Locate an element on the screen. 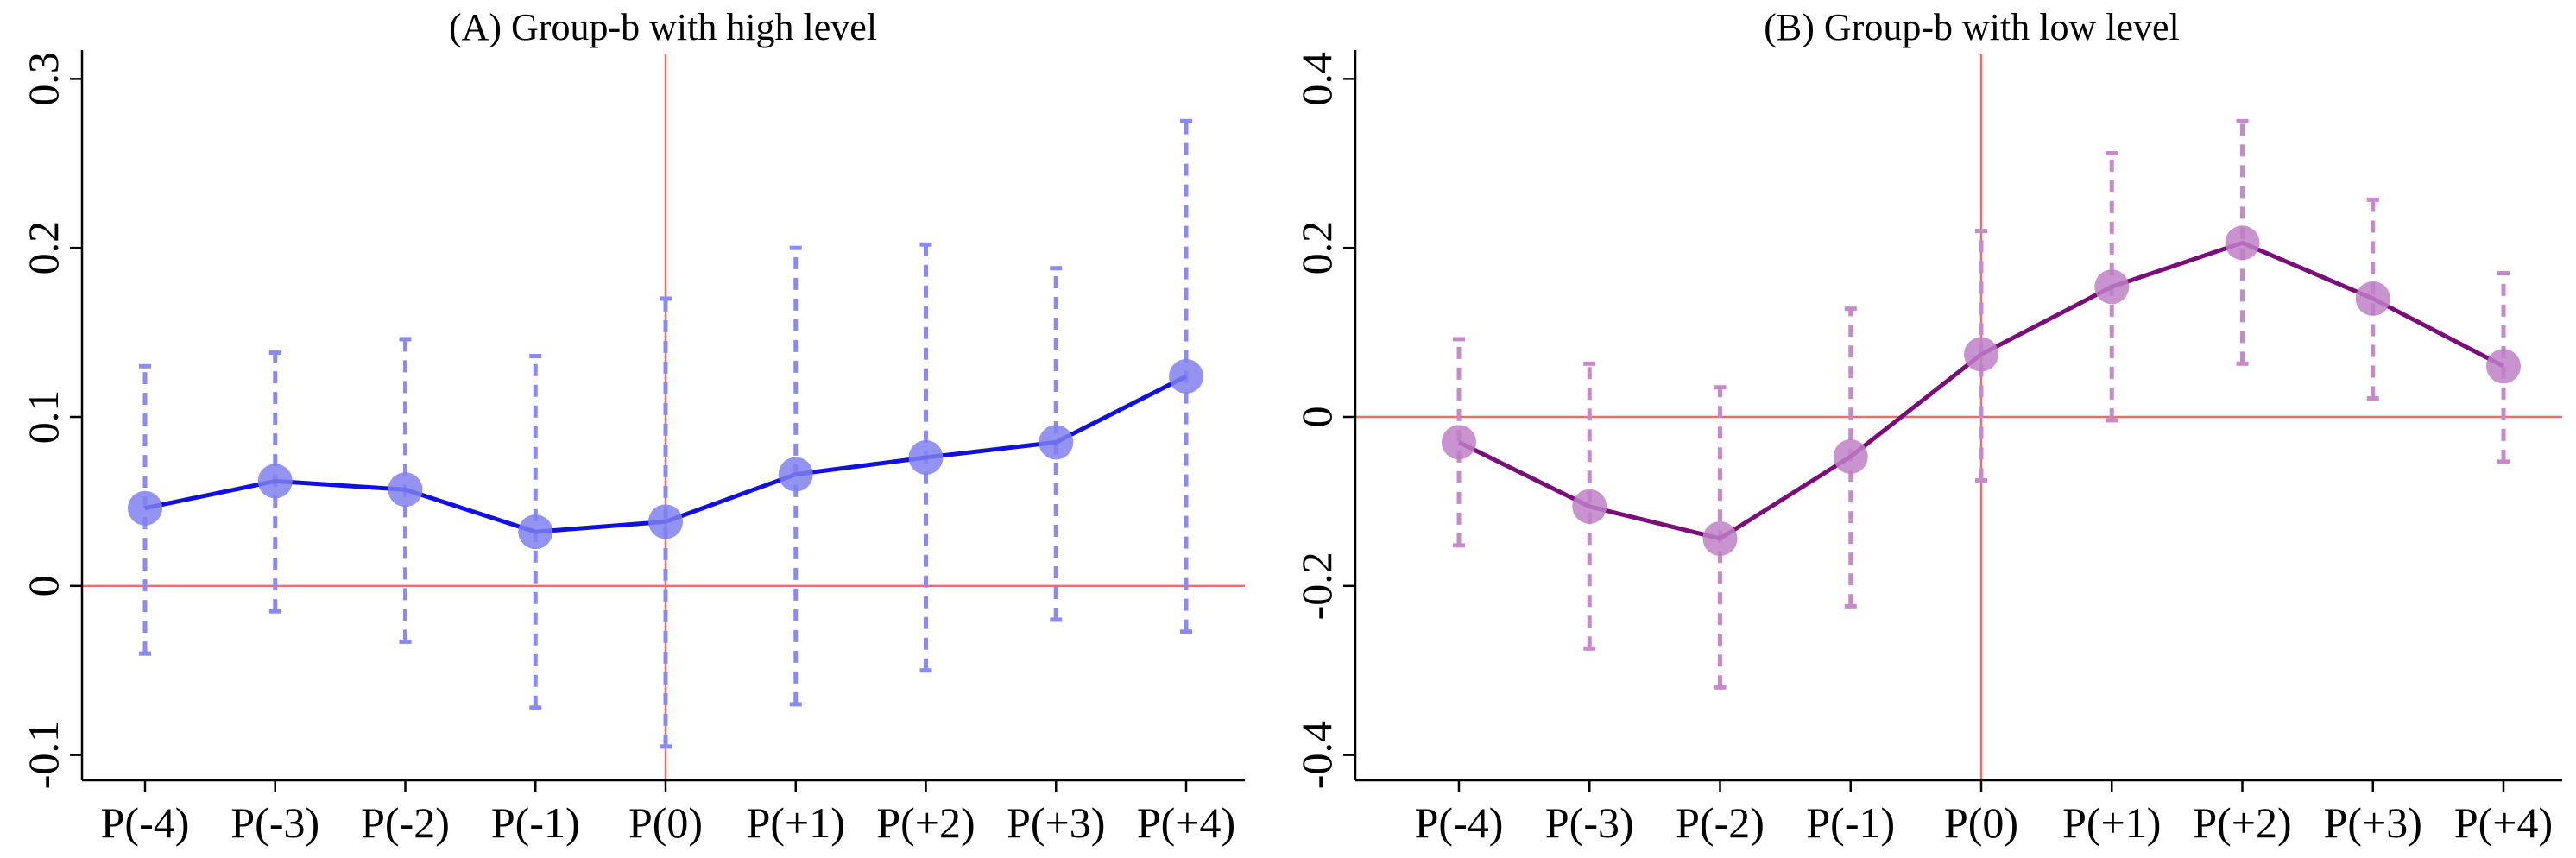  chart-title: (B) Group-b with low level is located at coordinates (1971, 27).